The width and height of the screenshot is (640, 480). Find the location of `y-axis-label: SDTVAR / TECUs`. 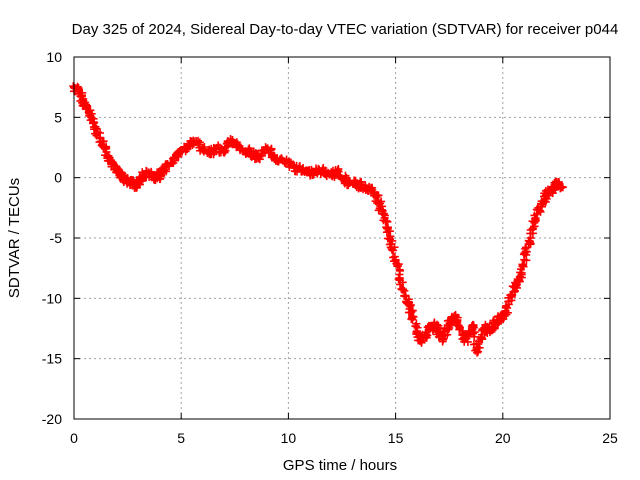

y-axis-label: SDTVAR / TECUs is located at coordinates (14, 238).